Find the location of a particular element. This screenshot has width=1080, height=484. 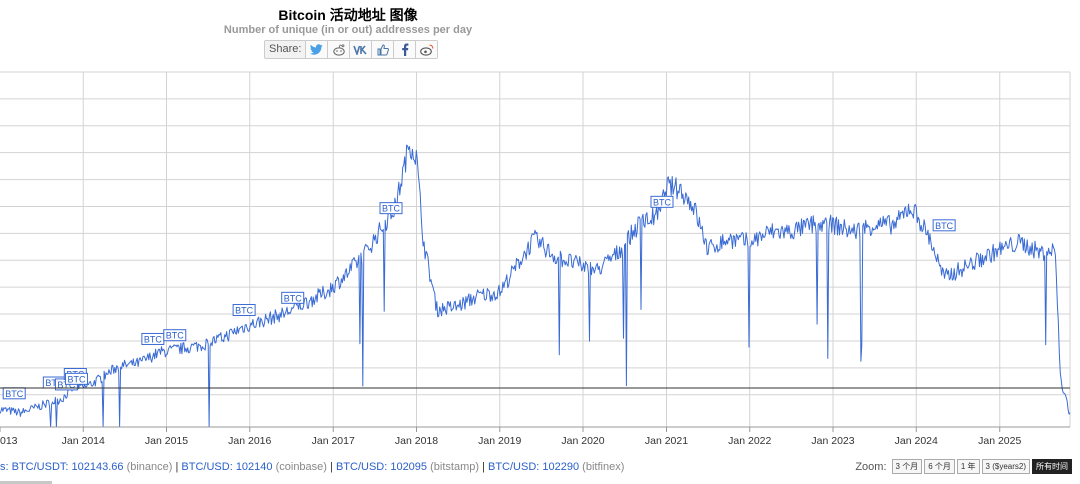

twitter-icon is located at coordinates (316, 49).